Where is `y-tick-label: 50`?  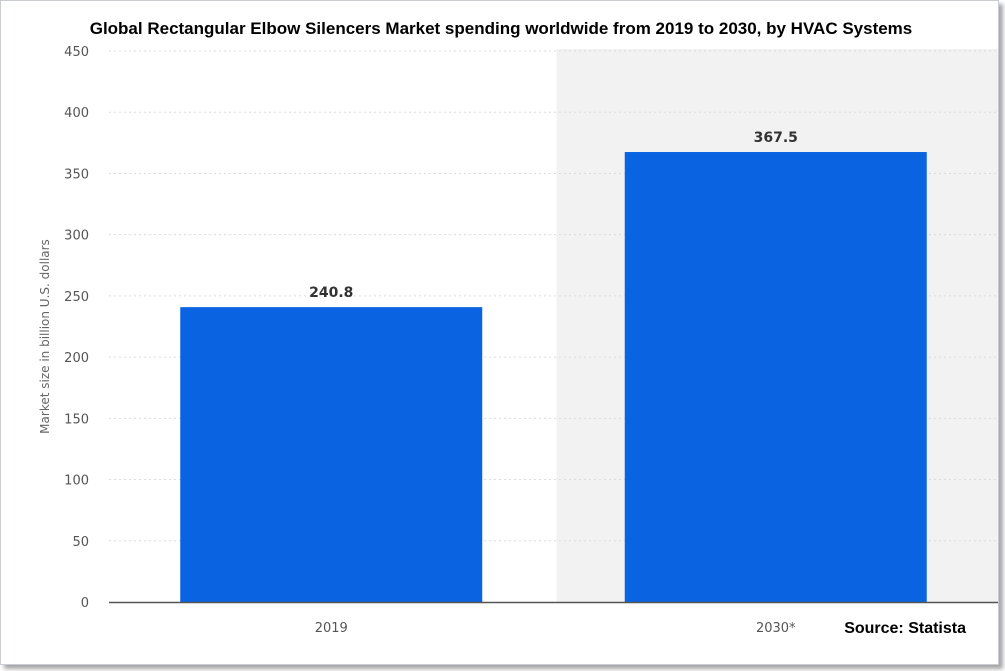 y-tick-label: 50 is located at coordinates (80, 542).